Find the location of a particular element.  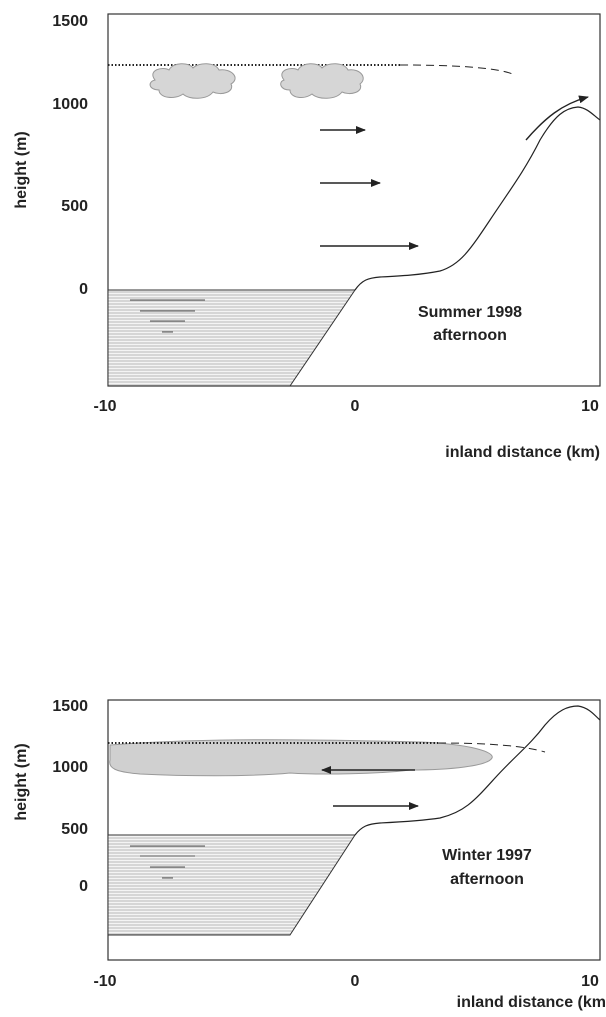

upslope-arrow is located at coordinates (557, 118).